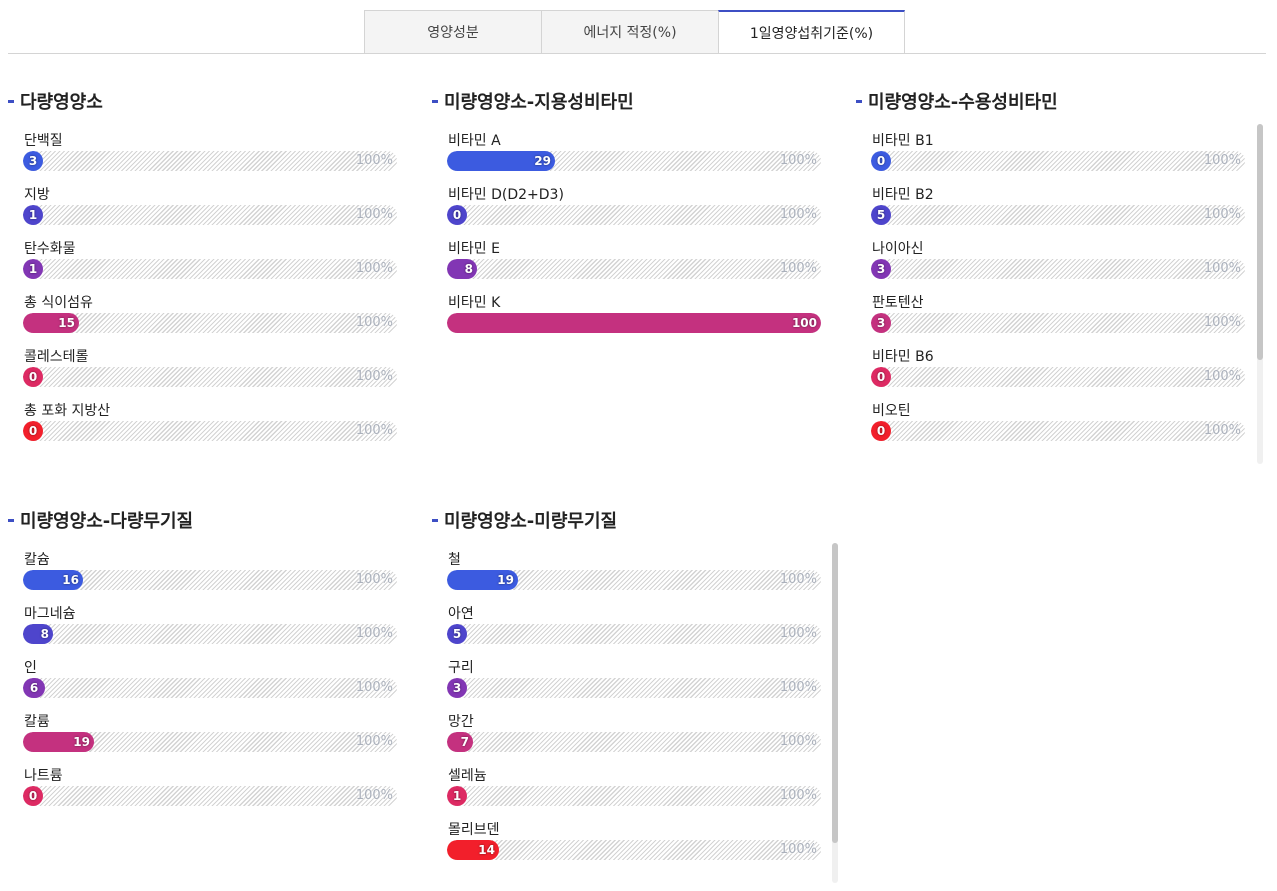 The height and width of the screenshot is (891, 1277). I want to click on percent-value: 6, so click(34, 688).